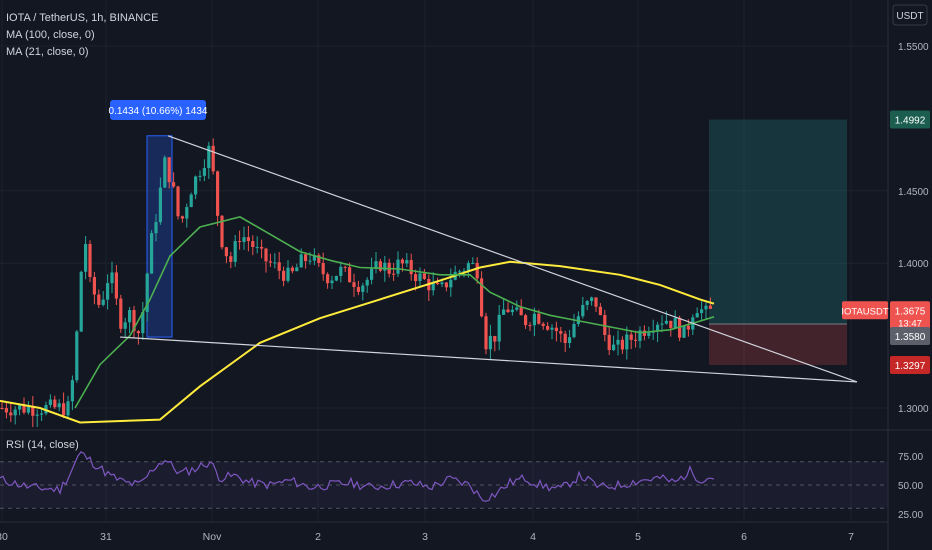  What do you see at coordinates (910, 486) in the screenshot?
I see `rsi-ticks: 75.00 50.00 25.00` at bounding box center [910, 486].